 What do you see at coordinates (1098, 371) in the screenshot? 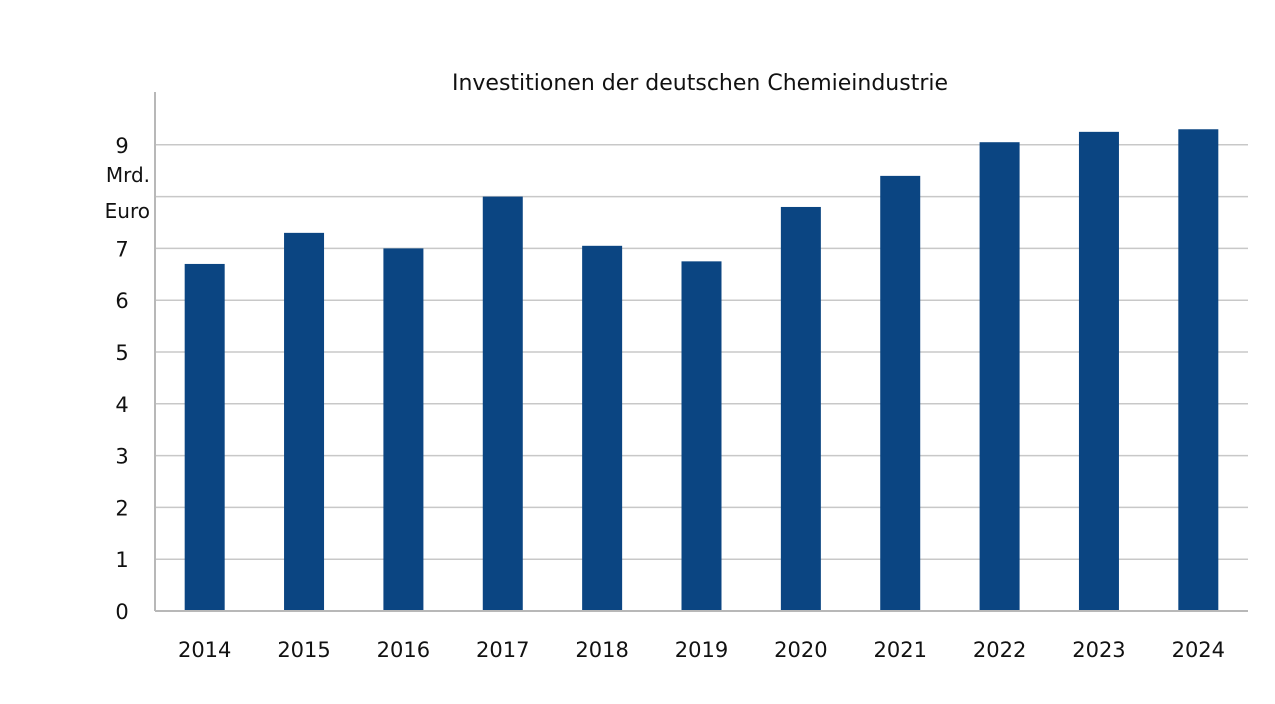
I see `bar-2023` at bounding box center [1098, 371].